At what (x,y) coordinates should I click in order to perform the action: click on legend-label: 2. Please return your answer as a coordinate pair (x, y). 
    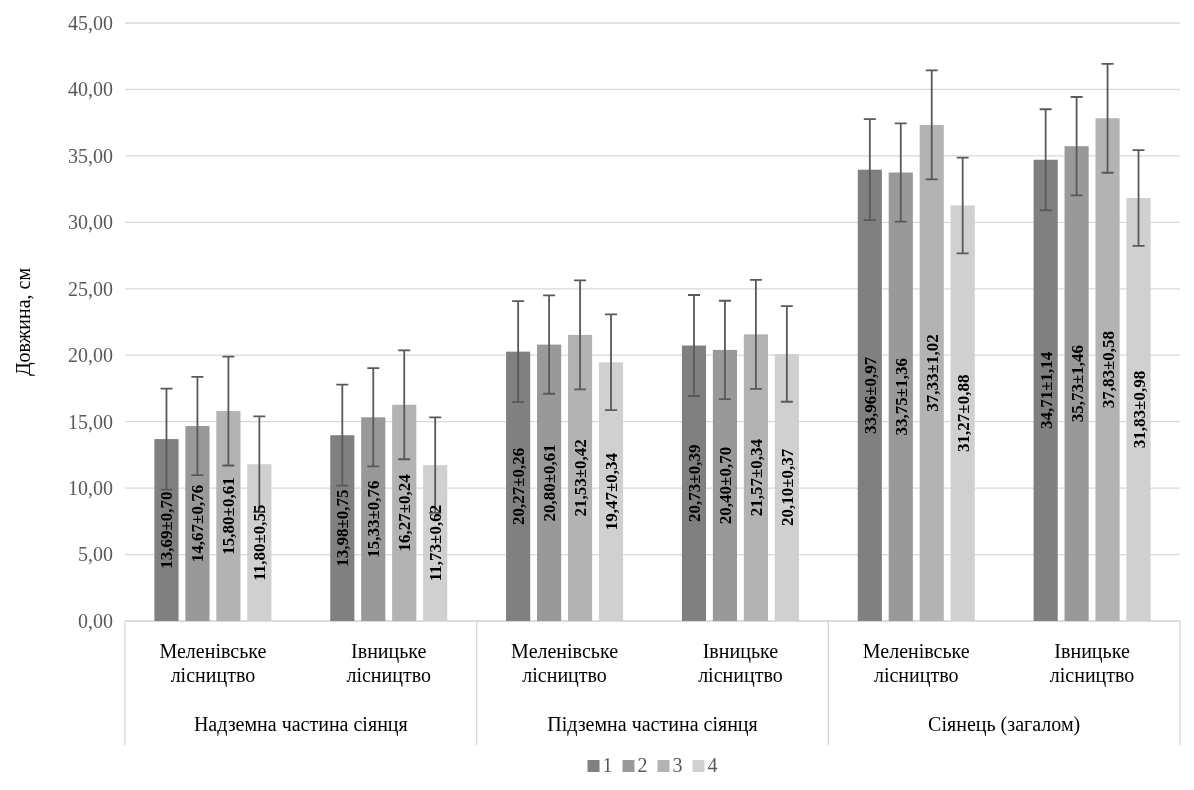
    Looking at the image, I should click on (642, 765).